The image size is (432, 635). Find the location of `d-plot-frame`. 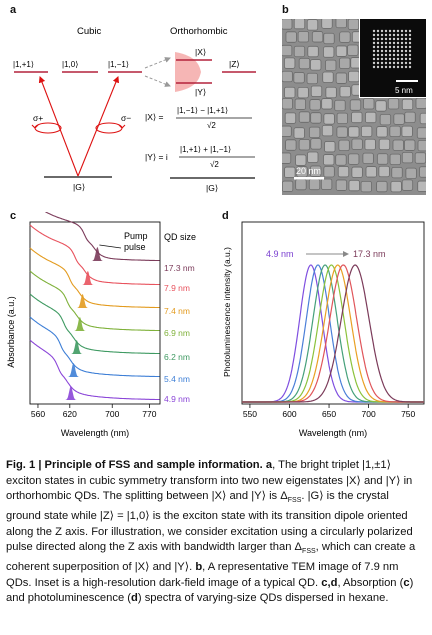

d-plot-frame is located at coordinates (333, 313).